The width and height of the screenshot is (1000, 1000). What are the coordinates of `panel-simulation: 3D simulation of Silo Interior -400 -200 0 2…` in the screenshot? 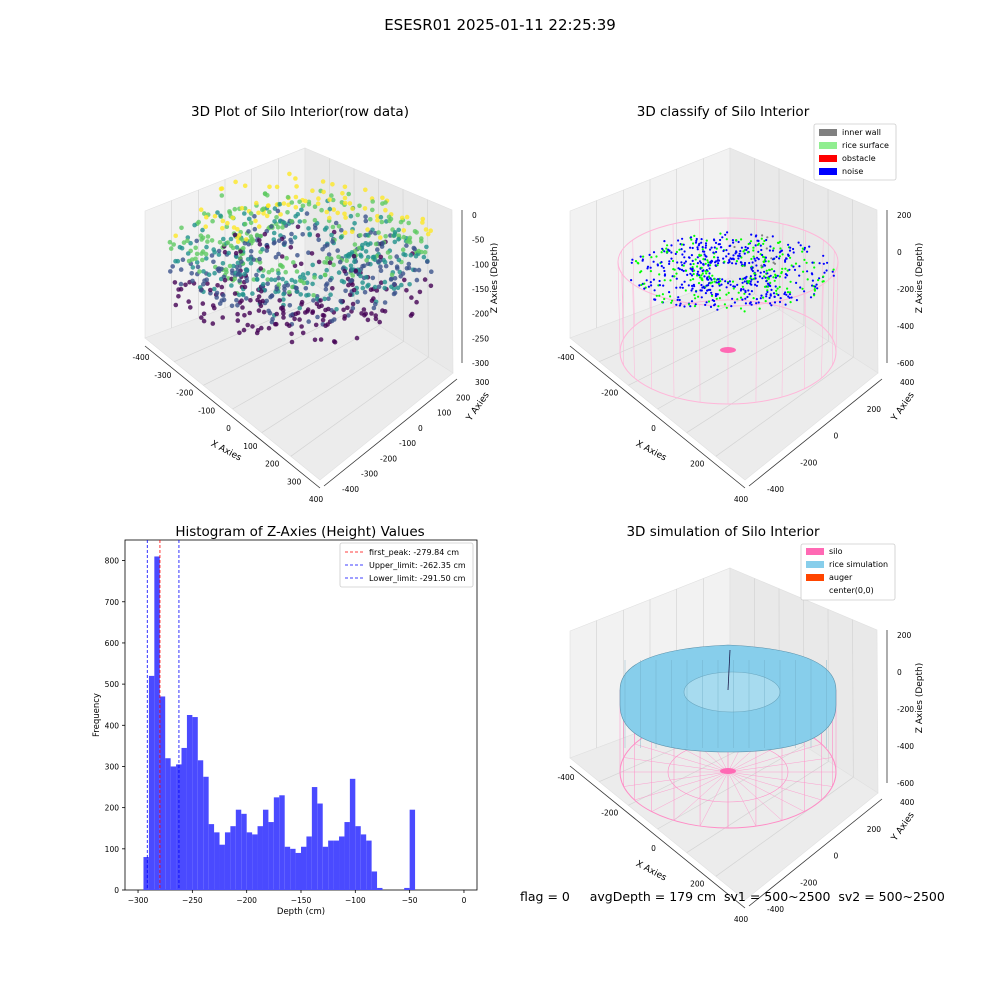 It's located at (741, 724).